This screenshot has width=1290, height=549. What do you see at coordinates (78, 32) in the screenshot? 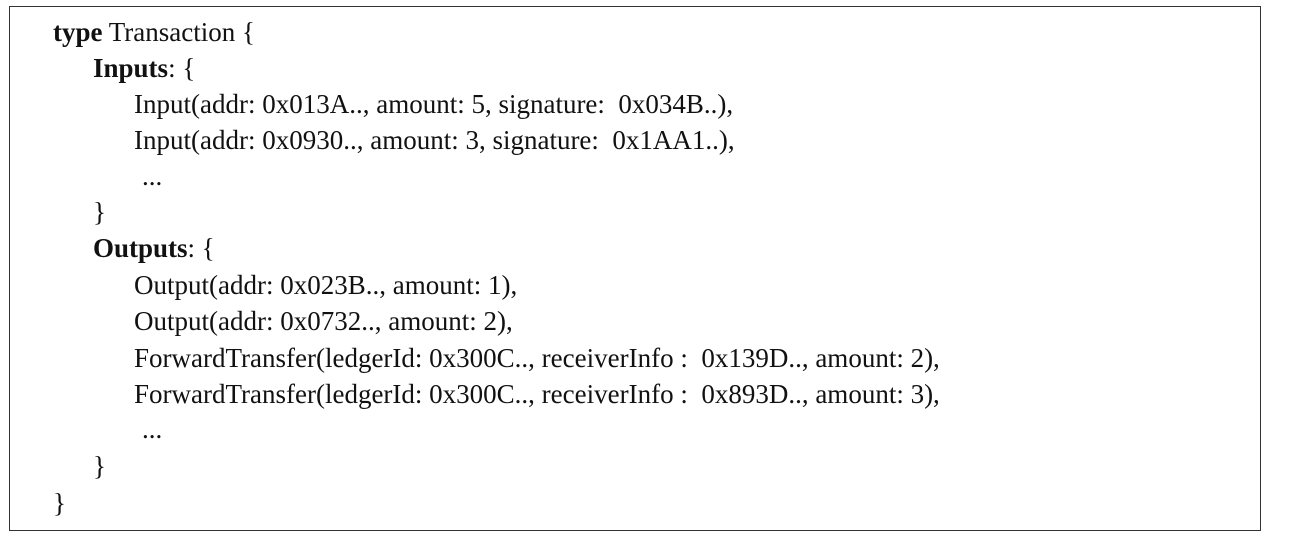
I see `type-keyword: type` at bounding box center [78, 32].